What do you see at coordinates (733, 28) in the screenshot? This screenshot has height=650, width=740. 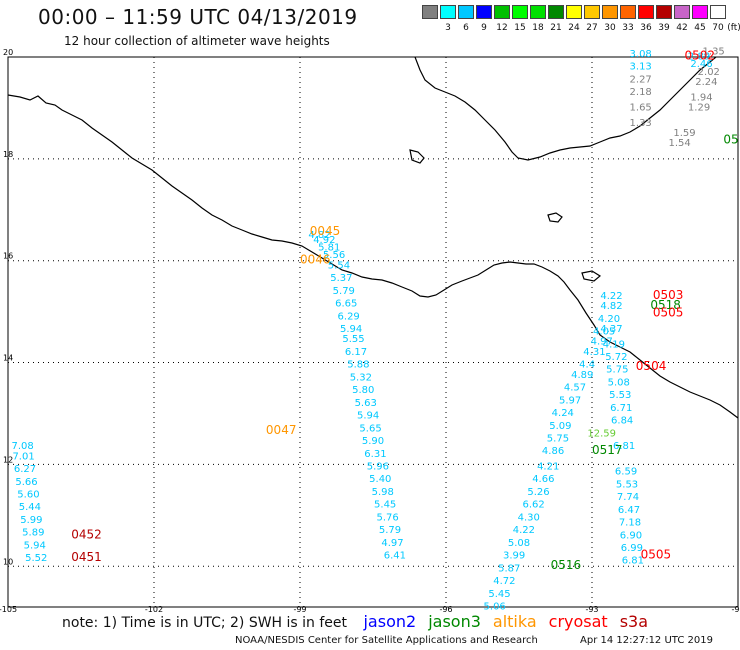 I see `scale-unit: (ft)` at bounding box center [733, 28].